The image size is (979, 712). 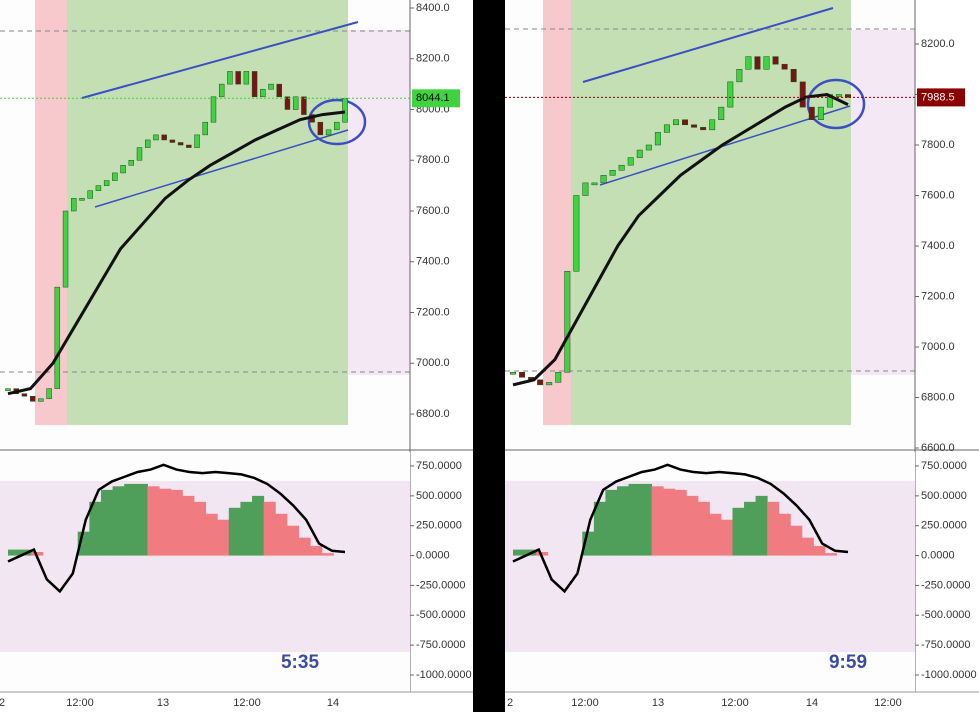 I want to click on x-tick-label: 13, so click(x=163, y=703).